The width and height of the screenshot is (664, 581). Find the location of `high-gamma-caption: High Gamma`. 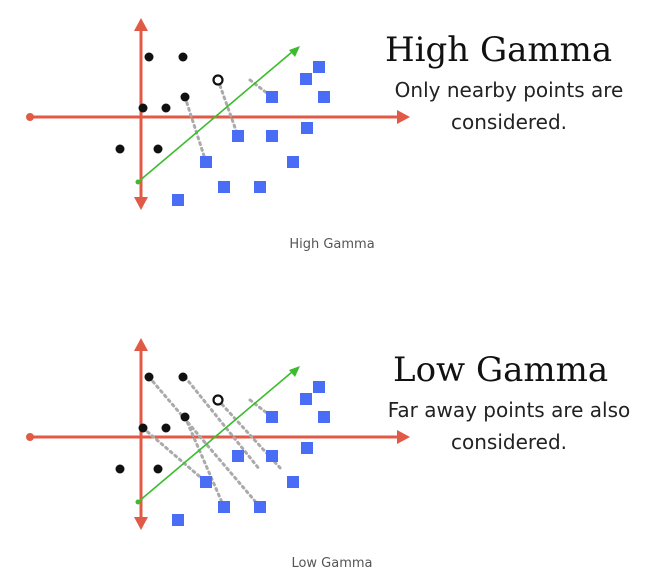

high-gamma-caption: High Gamma is located at coordinates (332, 244).